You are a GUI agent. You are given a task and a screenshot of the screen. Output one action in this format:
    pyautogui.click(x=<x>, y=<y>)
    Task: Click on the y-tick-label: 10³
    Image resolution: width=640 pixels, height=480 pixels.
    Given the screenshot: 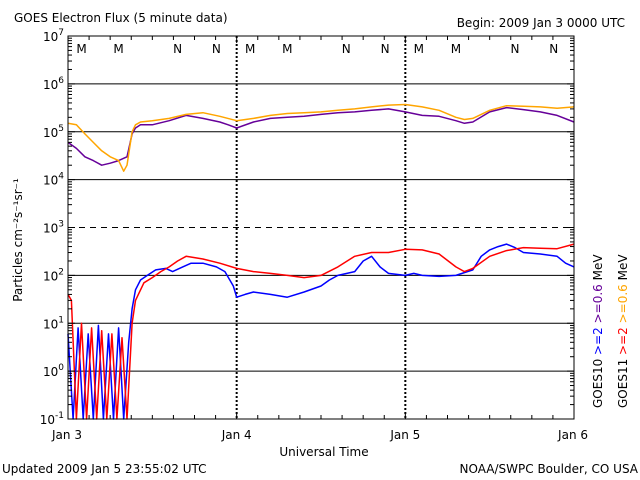 What is the action you would take?
    pyautogui.click(x=53, y=228)
    